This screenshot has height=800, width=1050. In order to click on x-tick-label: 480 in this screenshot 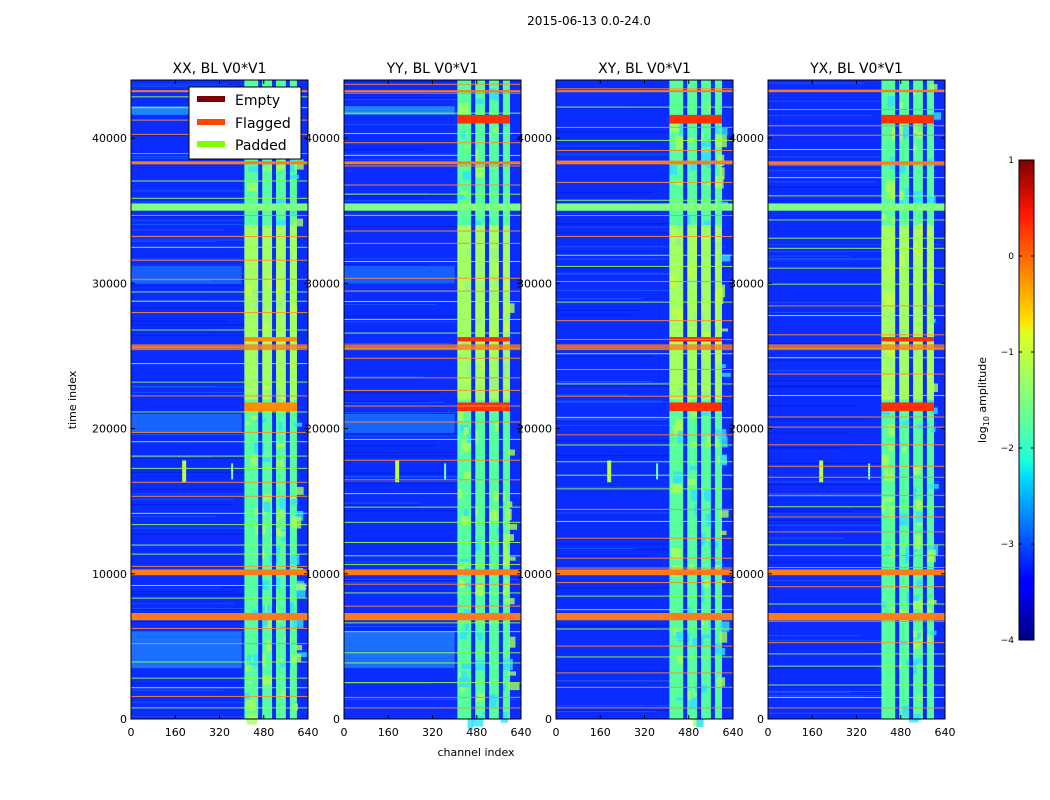, I will do `click(688, 732)`.